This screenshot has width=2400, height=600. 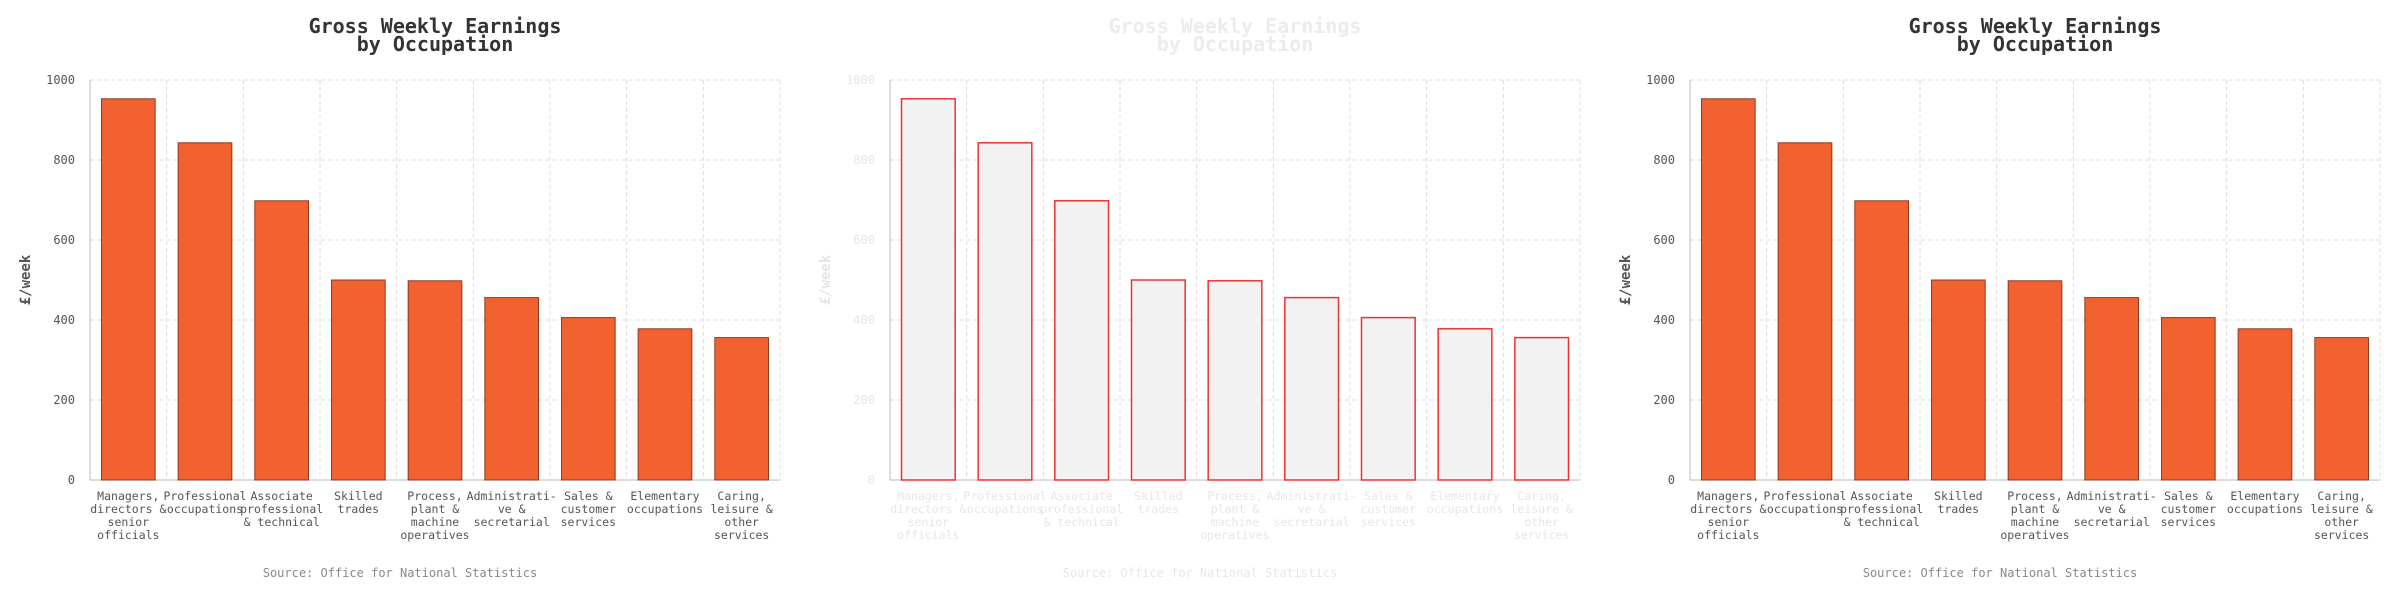 What do you see at coordinates (359, 509) in the screenshot?
I see `x-category-label-line: trades` at bounding box center [359, 509].